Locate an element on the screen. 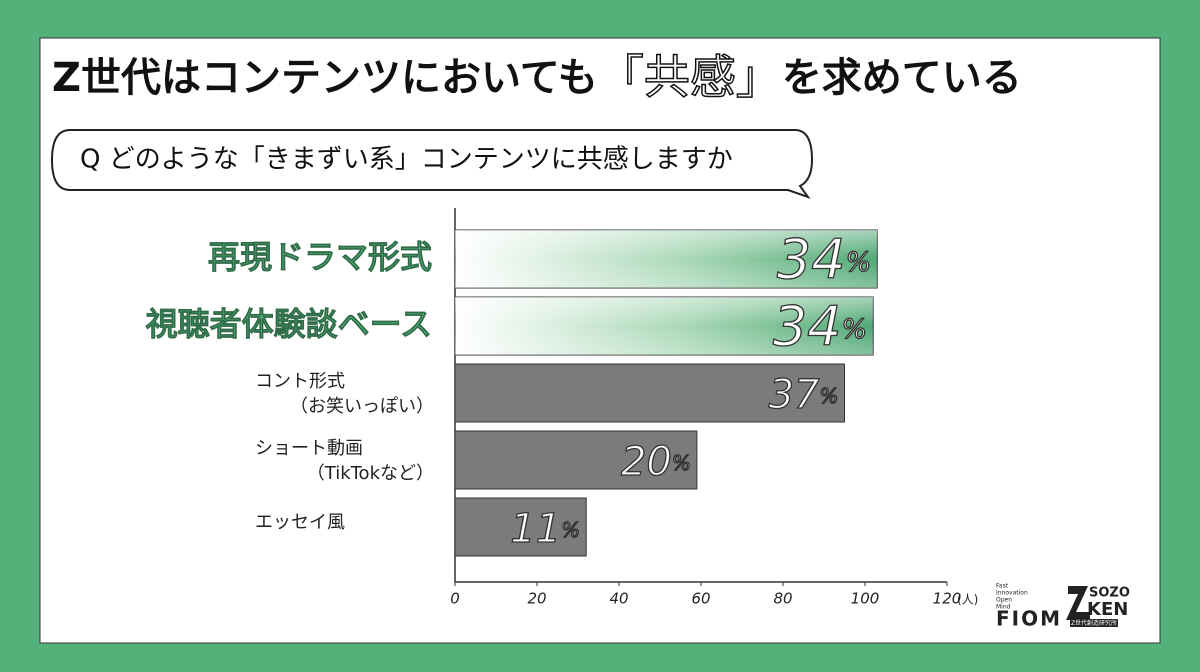 The image size is (1200, 672). logo-tagline: Open is located at coordinates (1004, 600).